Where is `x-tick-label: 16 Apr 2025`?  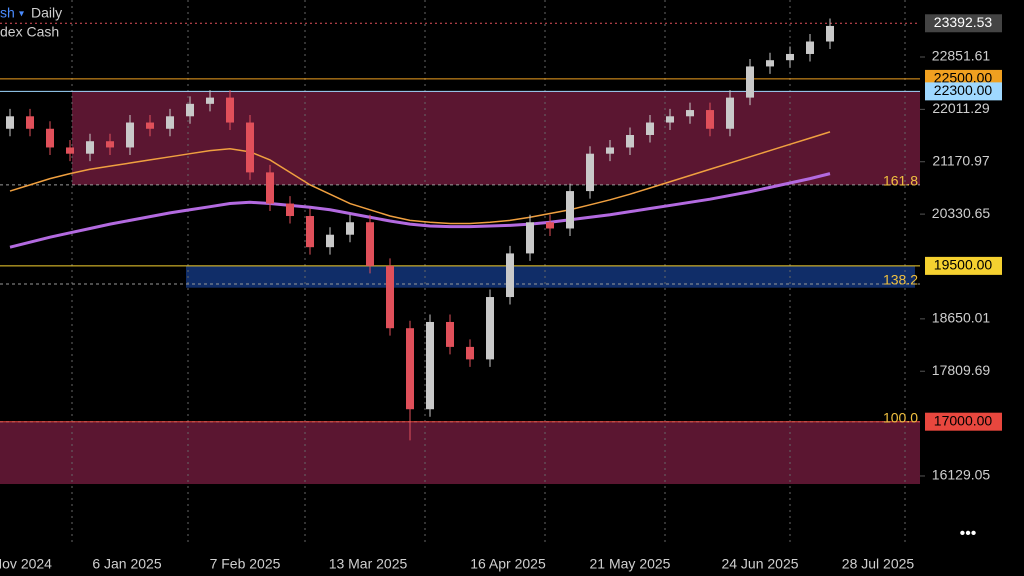 x-tick-label: 16 Apr 2025 is located at coordinates (508, 564).